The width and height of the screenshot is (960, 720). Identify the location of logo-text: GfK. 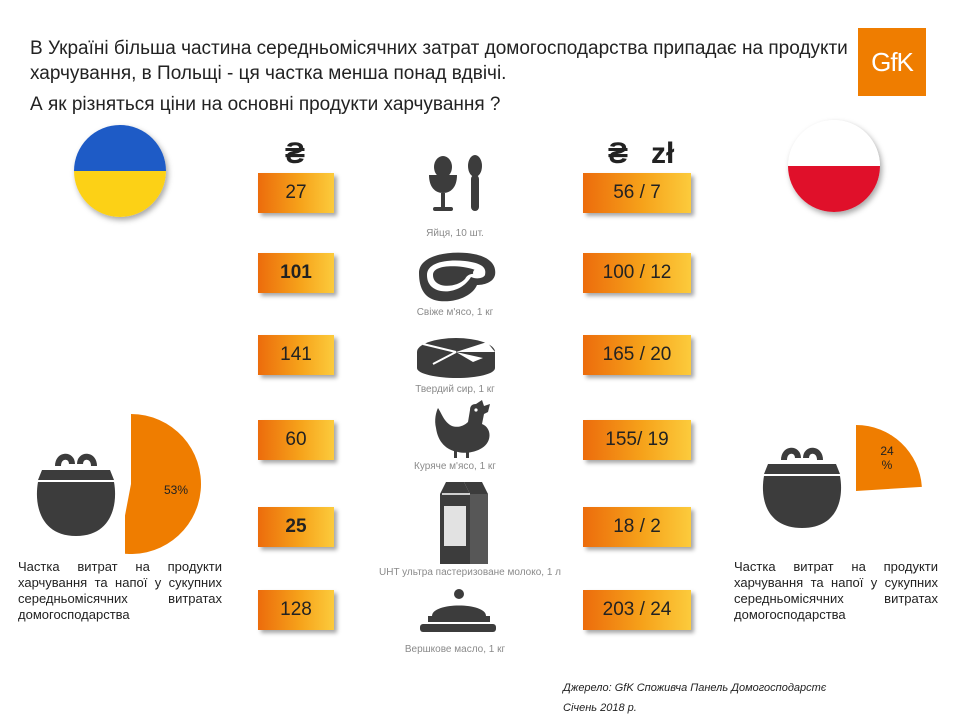
(892, 61).